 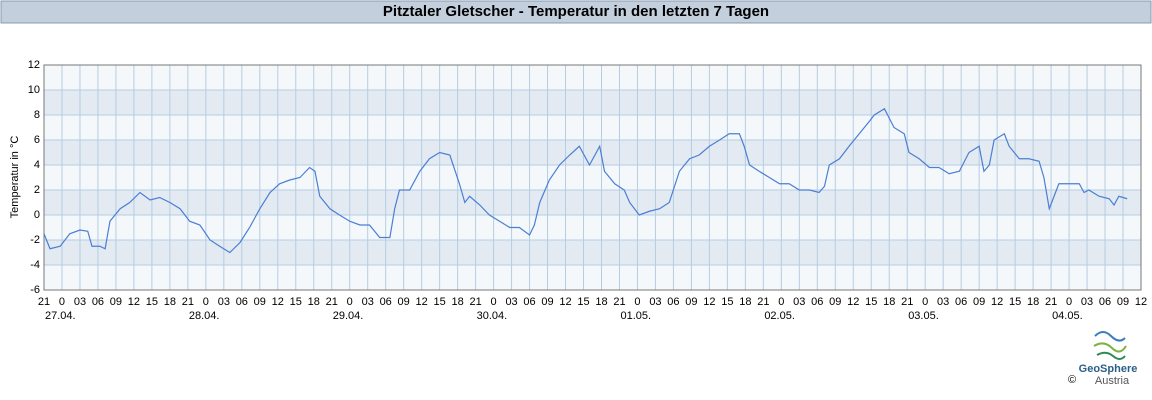 What do you see at coordinates (35, 240) in the screenshot?
I see `y-tick-label: -2` at bounding box center [35, 240].